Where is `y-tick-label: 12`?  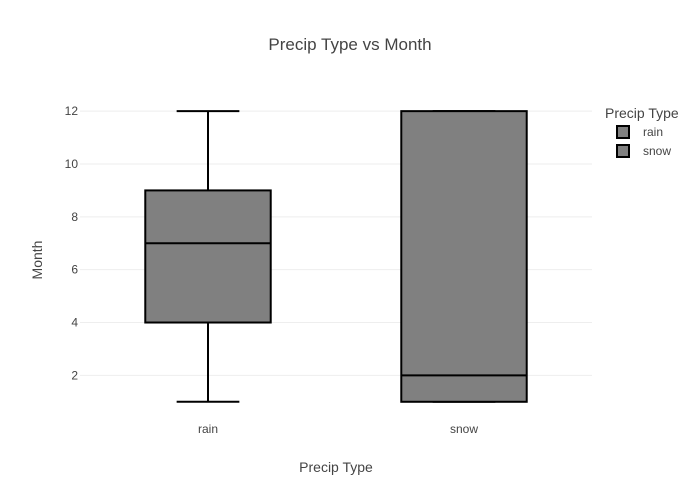
y-tick-label: 12 is located at coordinates (72, 111).